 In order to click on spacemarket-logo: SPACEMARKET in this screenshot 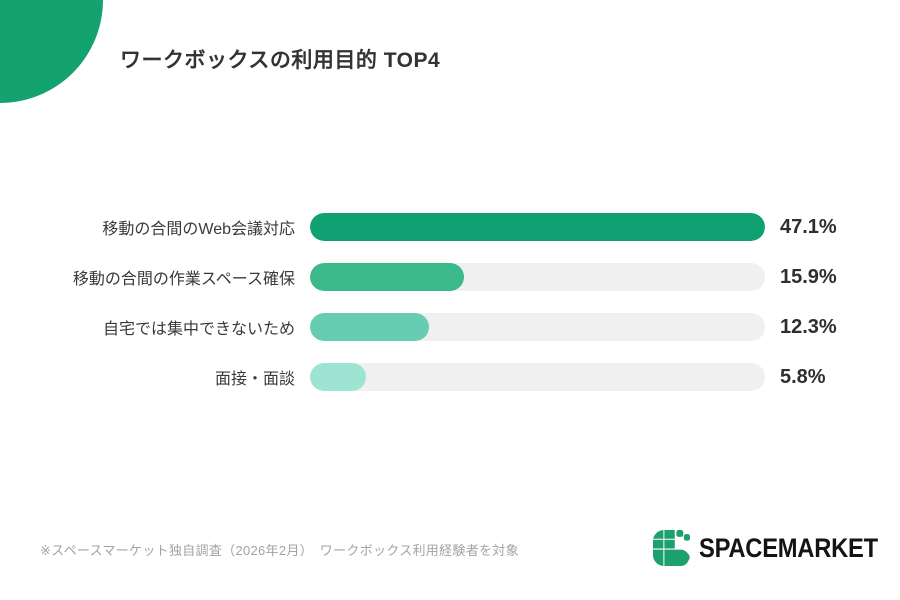, I will do `click(776, 548)`.